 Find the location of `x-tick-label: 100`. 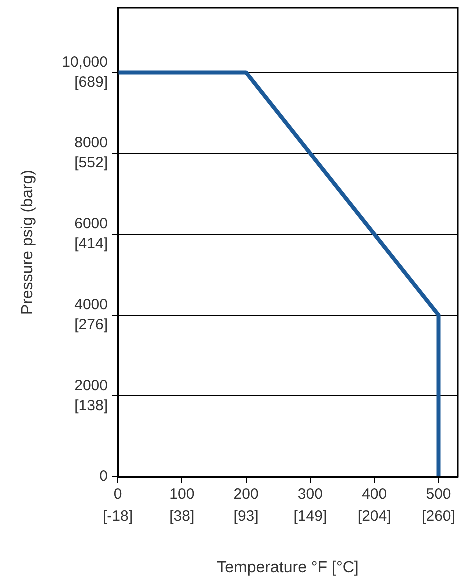

x-tick-label: 100 is located at coordinates (182, 495).